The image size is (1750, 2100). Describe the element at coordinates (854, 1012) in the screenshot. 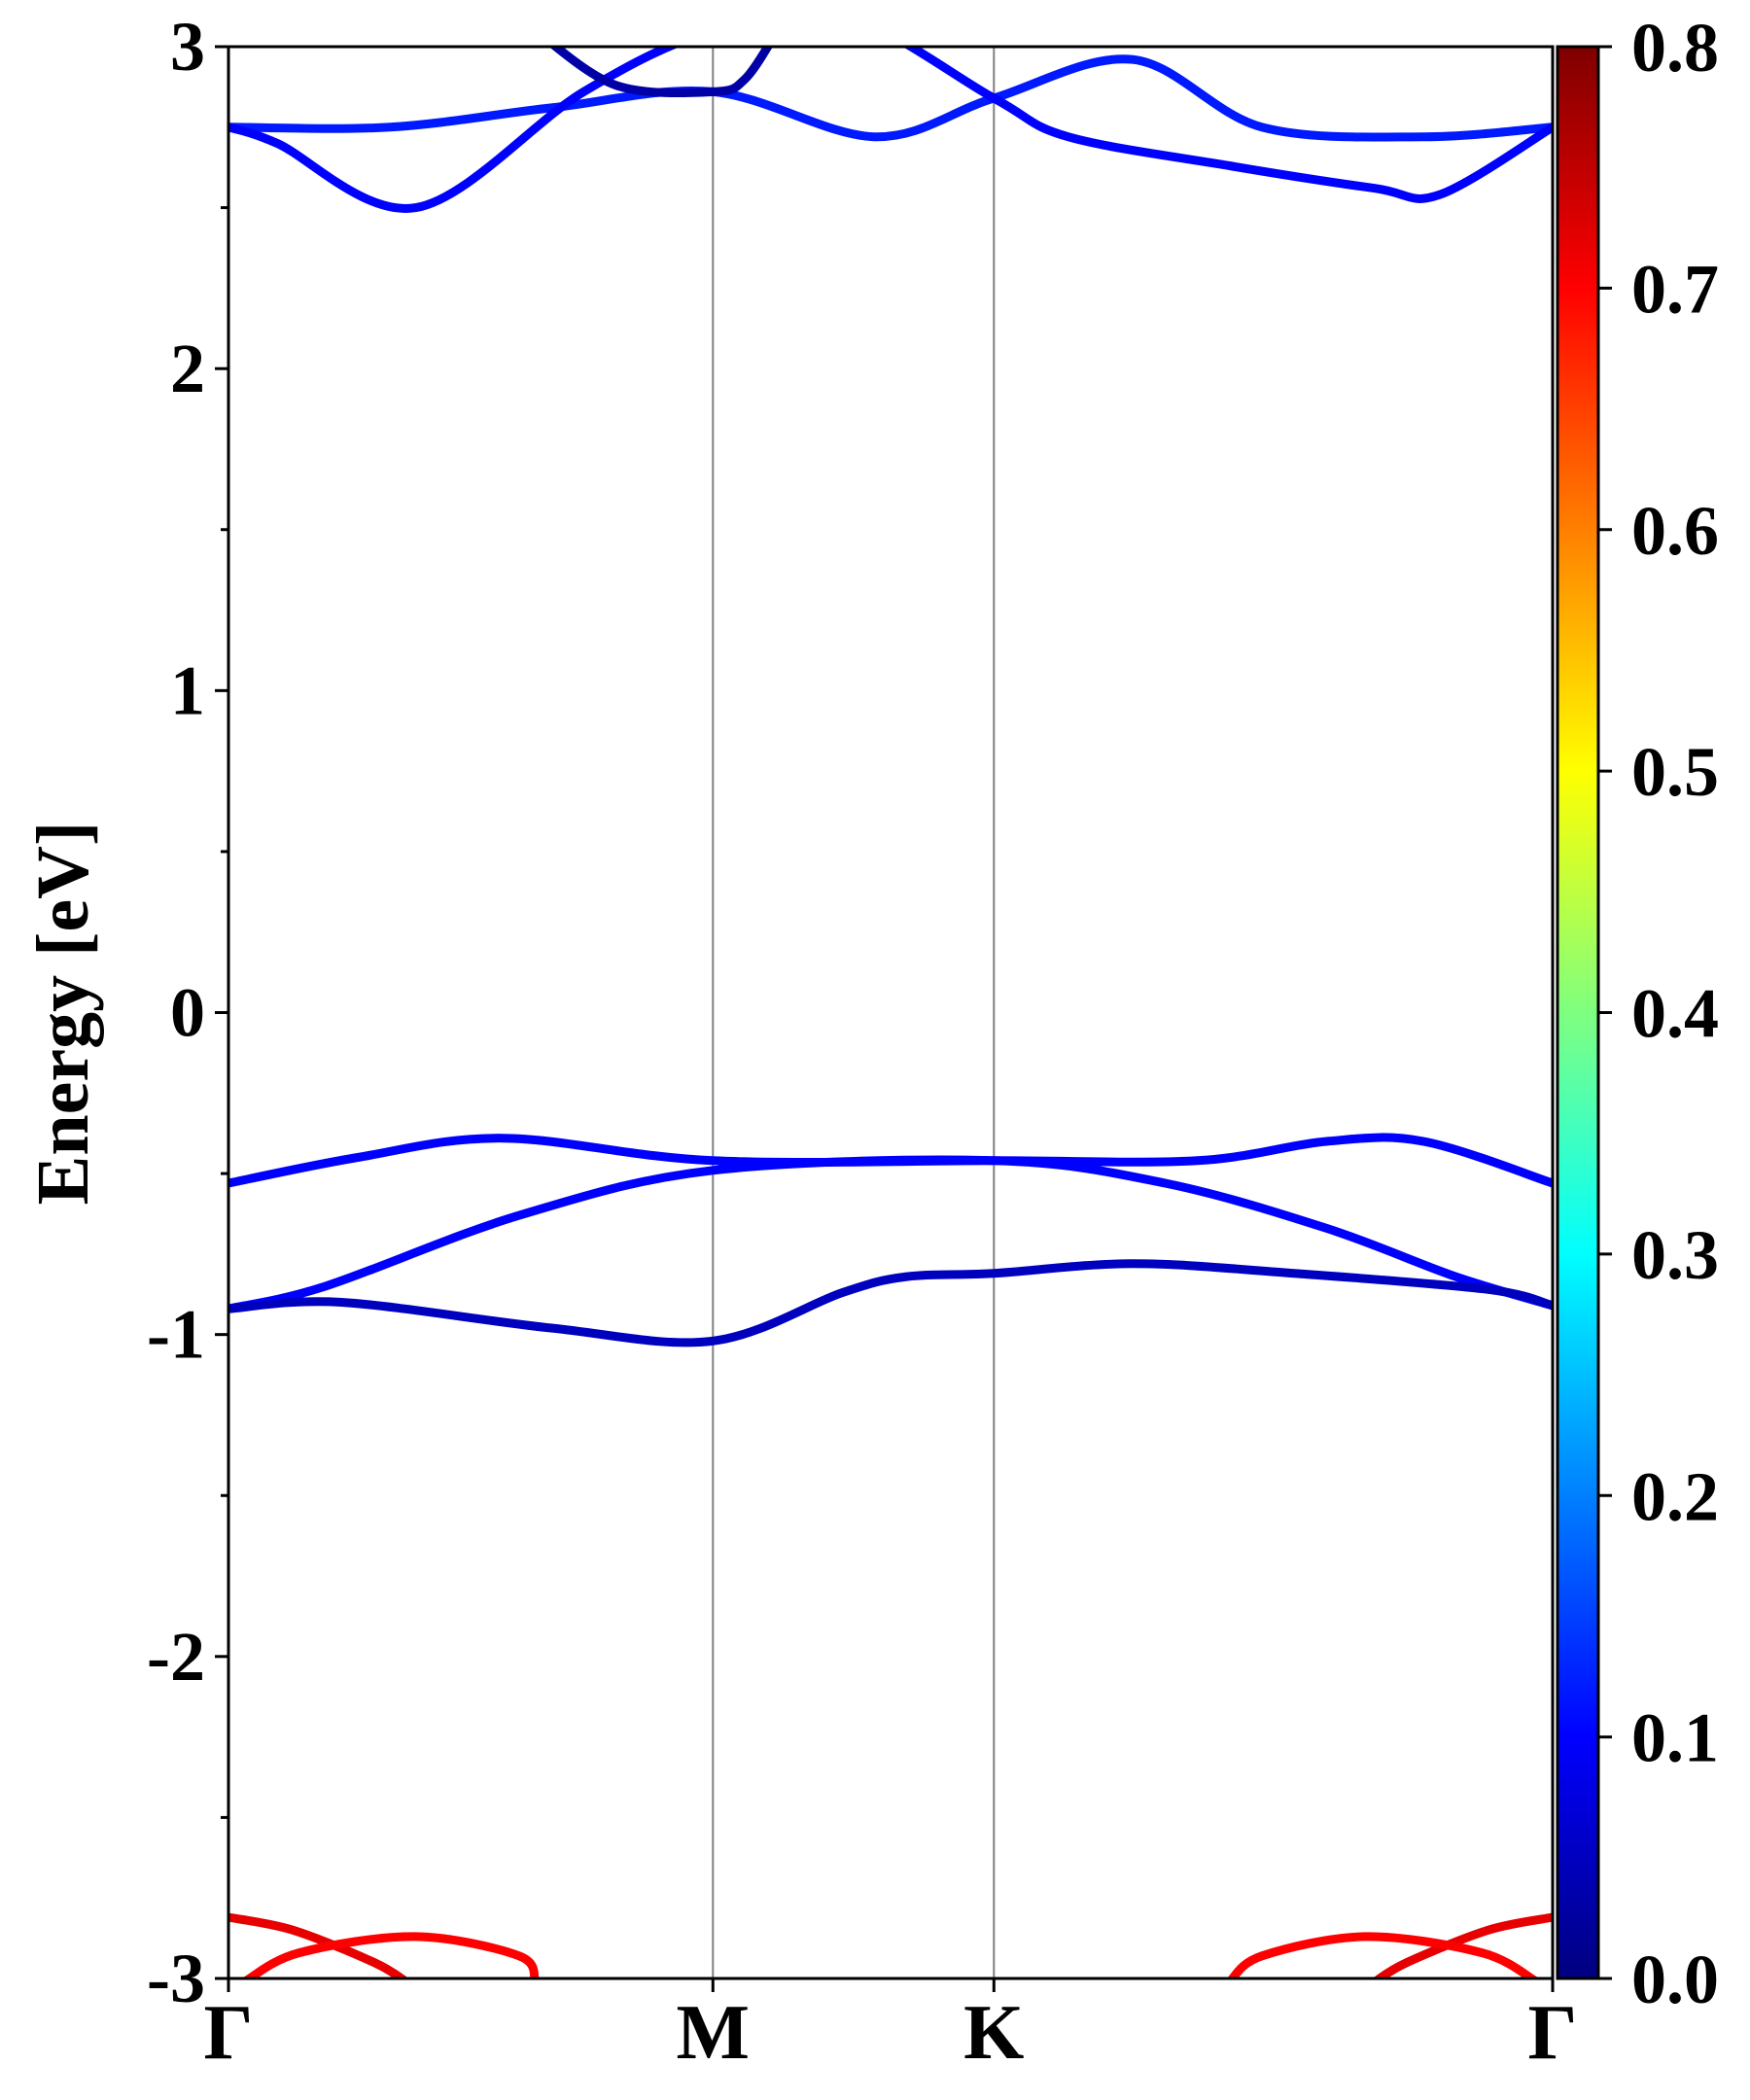

I see `high-symmetry-lines` at that location.